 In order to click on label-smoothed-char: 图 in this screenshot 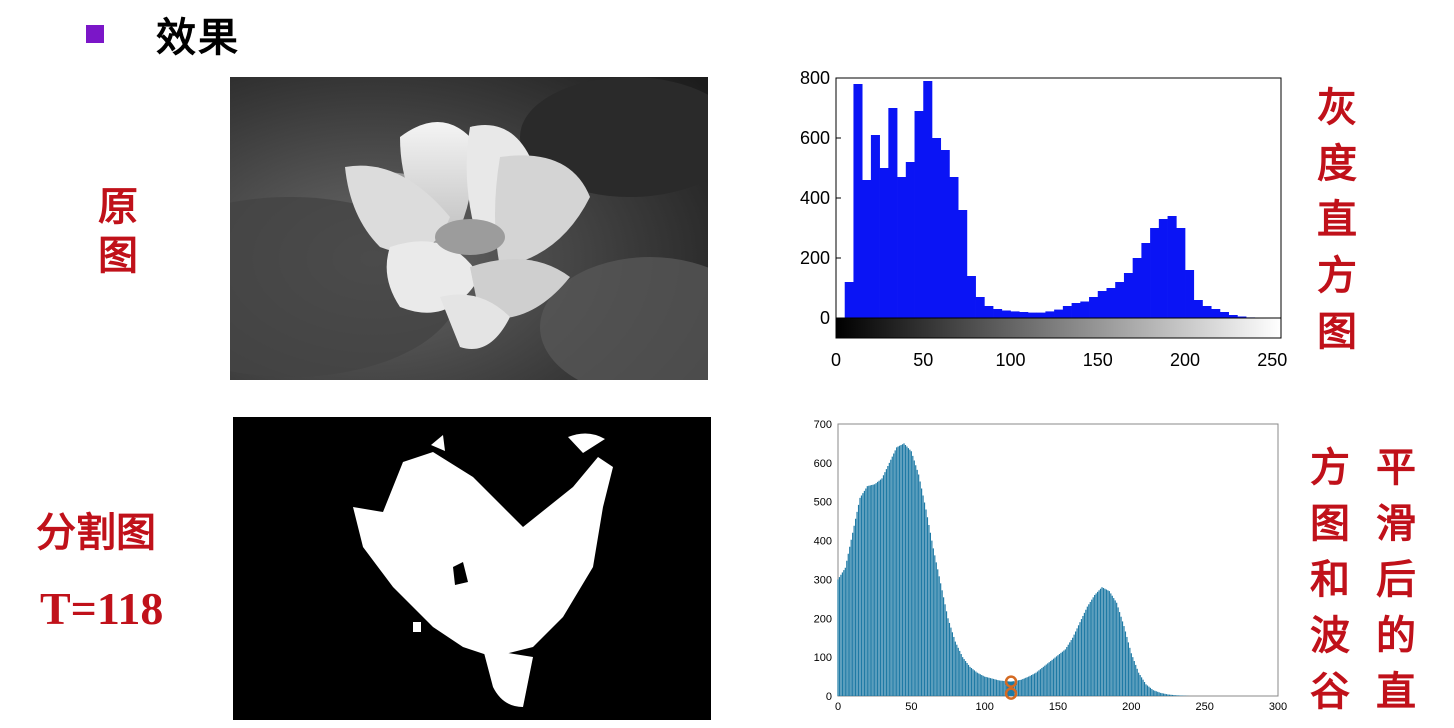, I will do `click(1330, 523)`.